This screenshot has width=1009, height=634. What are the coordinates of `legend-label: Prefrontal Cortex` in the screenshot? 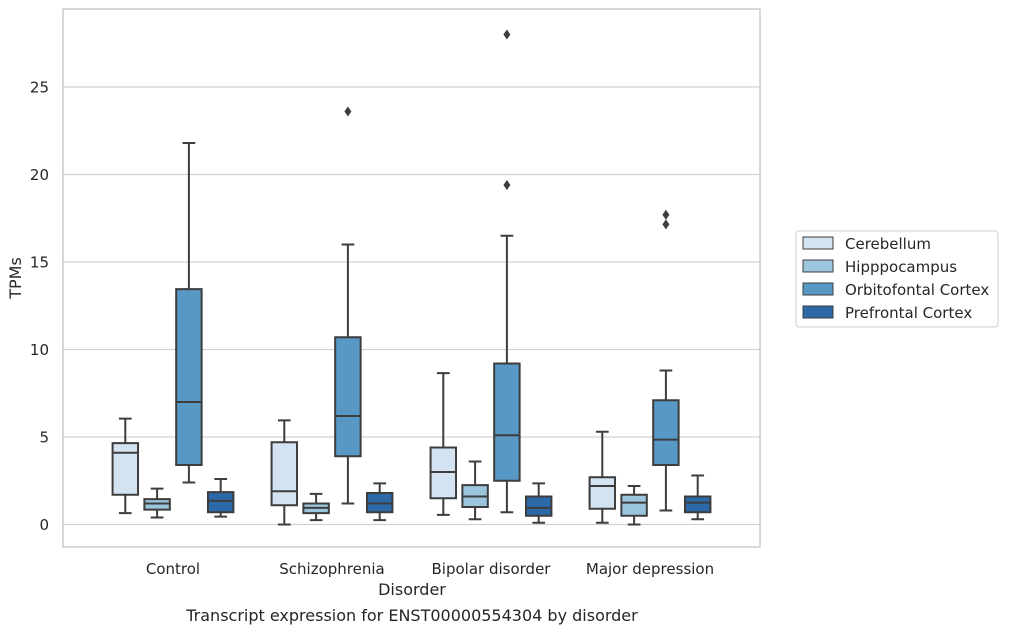 It's located at (908, 313).